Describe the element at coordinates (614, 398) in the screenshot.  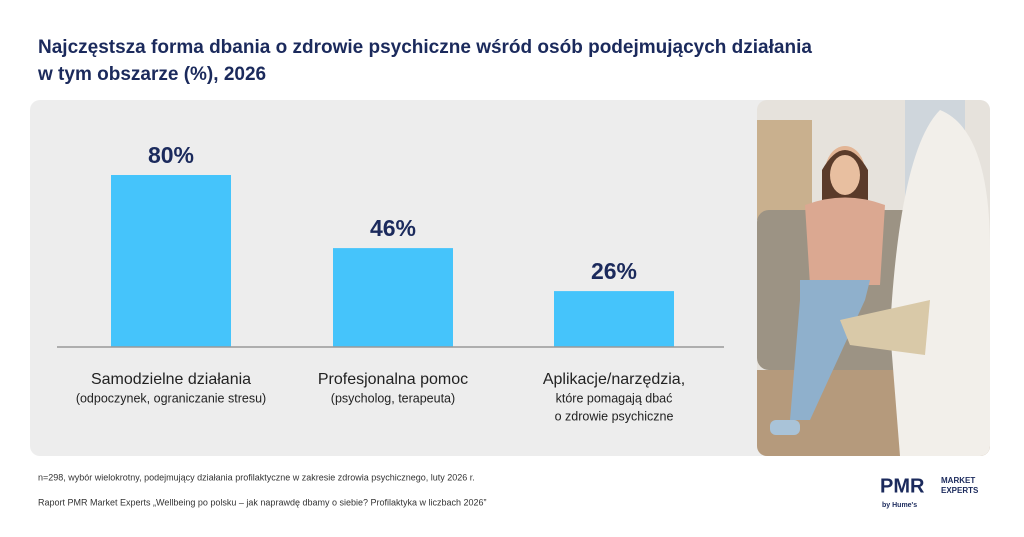
I see `category-note: które pomagają dbać` at that location.